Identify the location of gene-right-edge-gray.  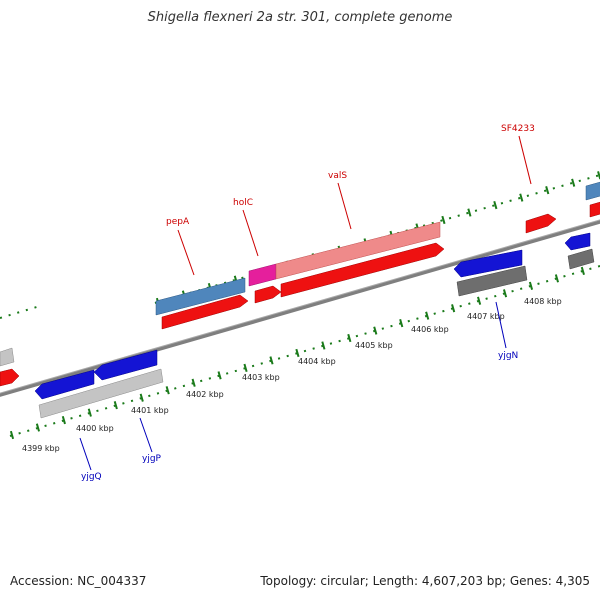
(581, 259).